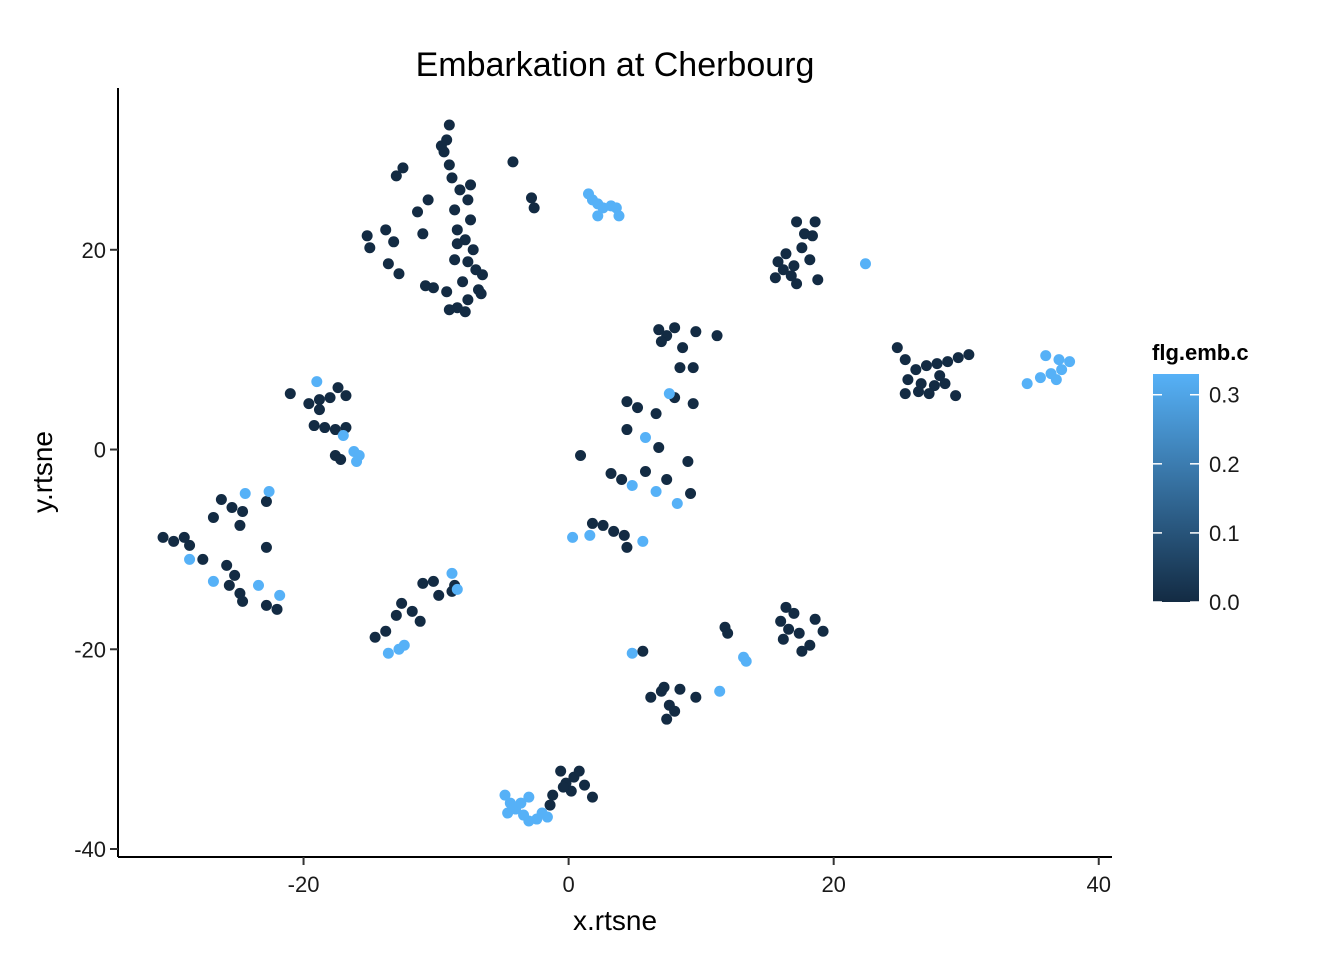 This screenshot has width=1344, height=960. I want to click on colorbar, so click(1176, 488).